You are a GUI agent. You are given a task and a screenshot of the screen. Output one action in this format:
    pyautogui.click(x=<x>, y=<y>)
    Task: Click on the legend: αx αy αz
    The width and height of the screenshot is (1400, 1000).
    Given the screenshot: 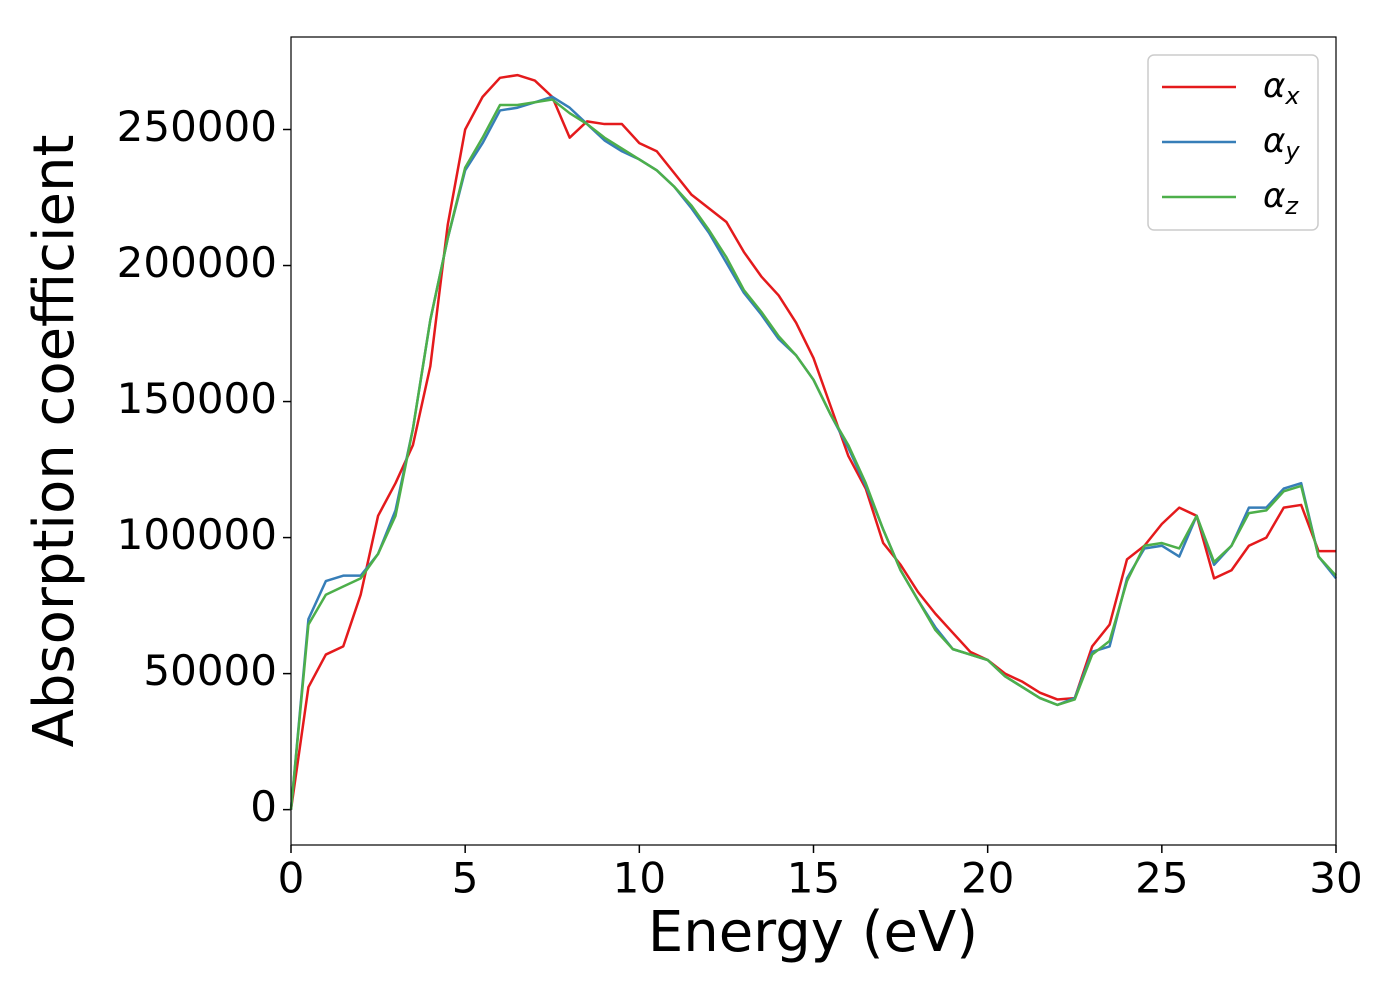 What is the action you would take?
    pyautogui.click(x=1233, y=142)
    